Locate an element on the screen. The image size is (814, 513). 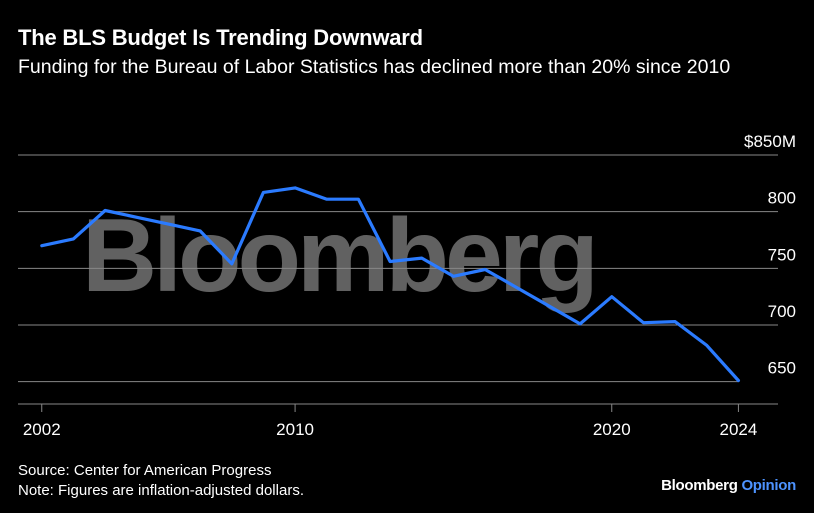
brand-name: Bloomberg is located at coordinates (699, 485).